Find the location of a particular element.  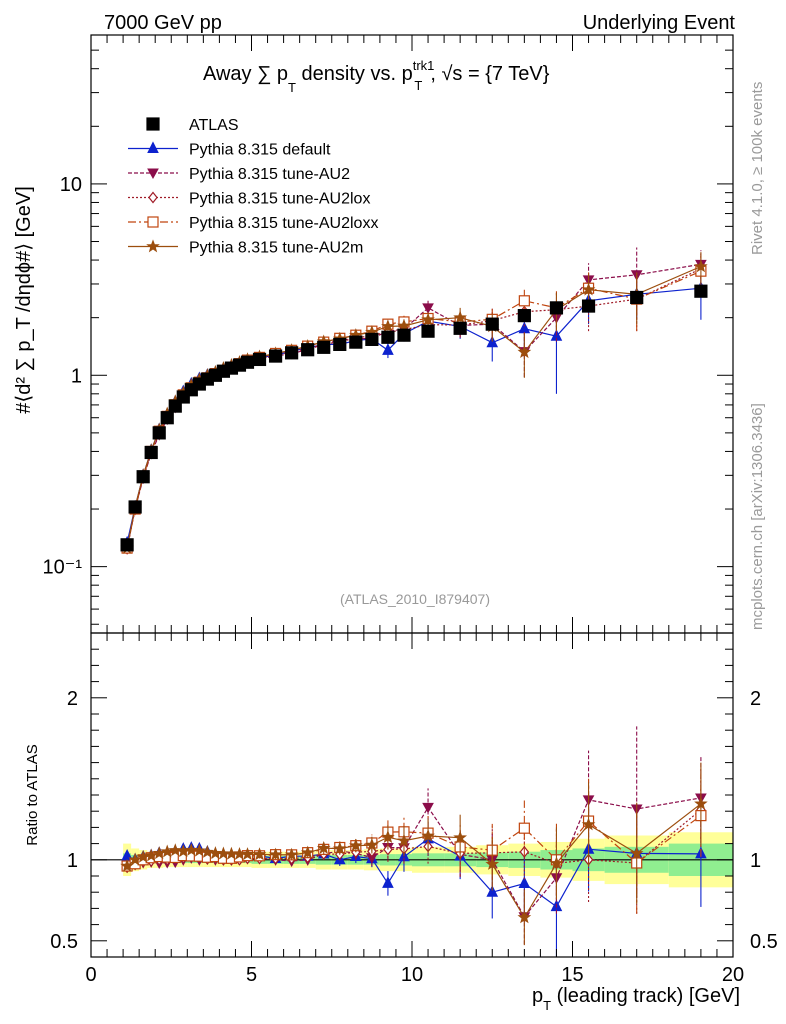

legend-label: Pythia 8.315 tune-AU2 is located at coordinates (269, 174).